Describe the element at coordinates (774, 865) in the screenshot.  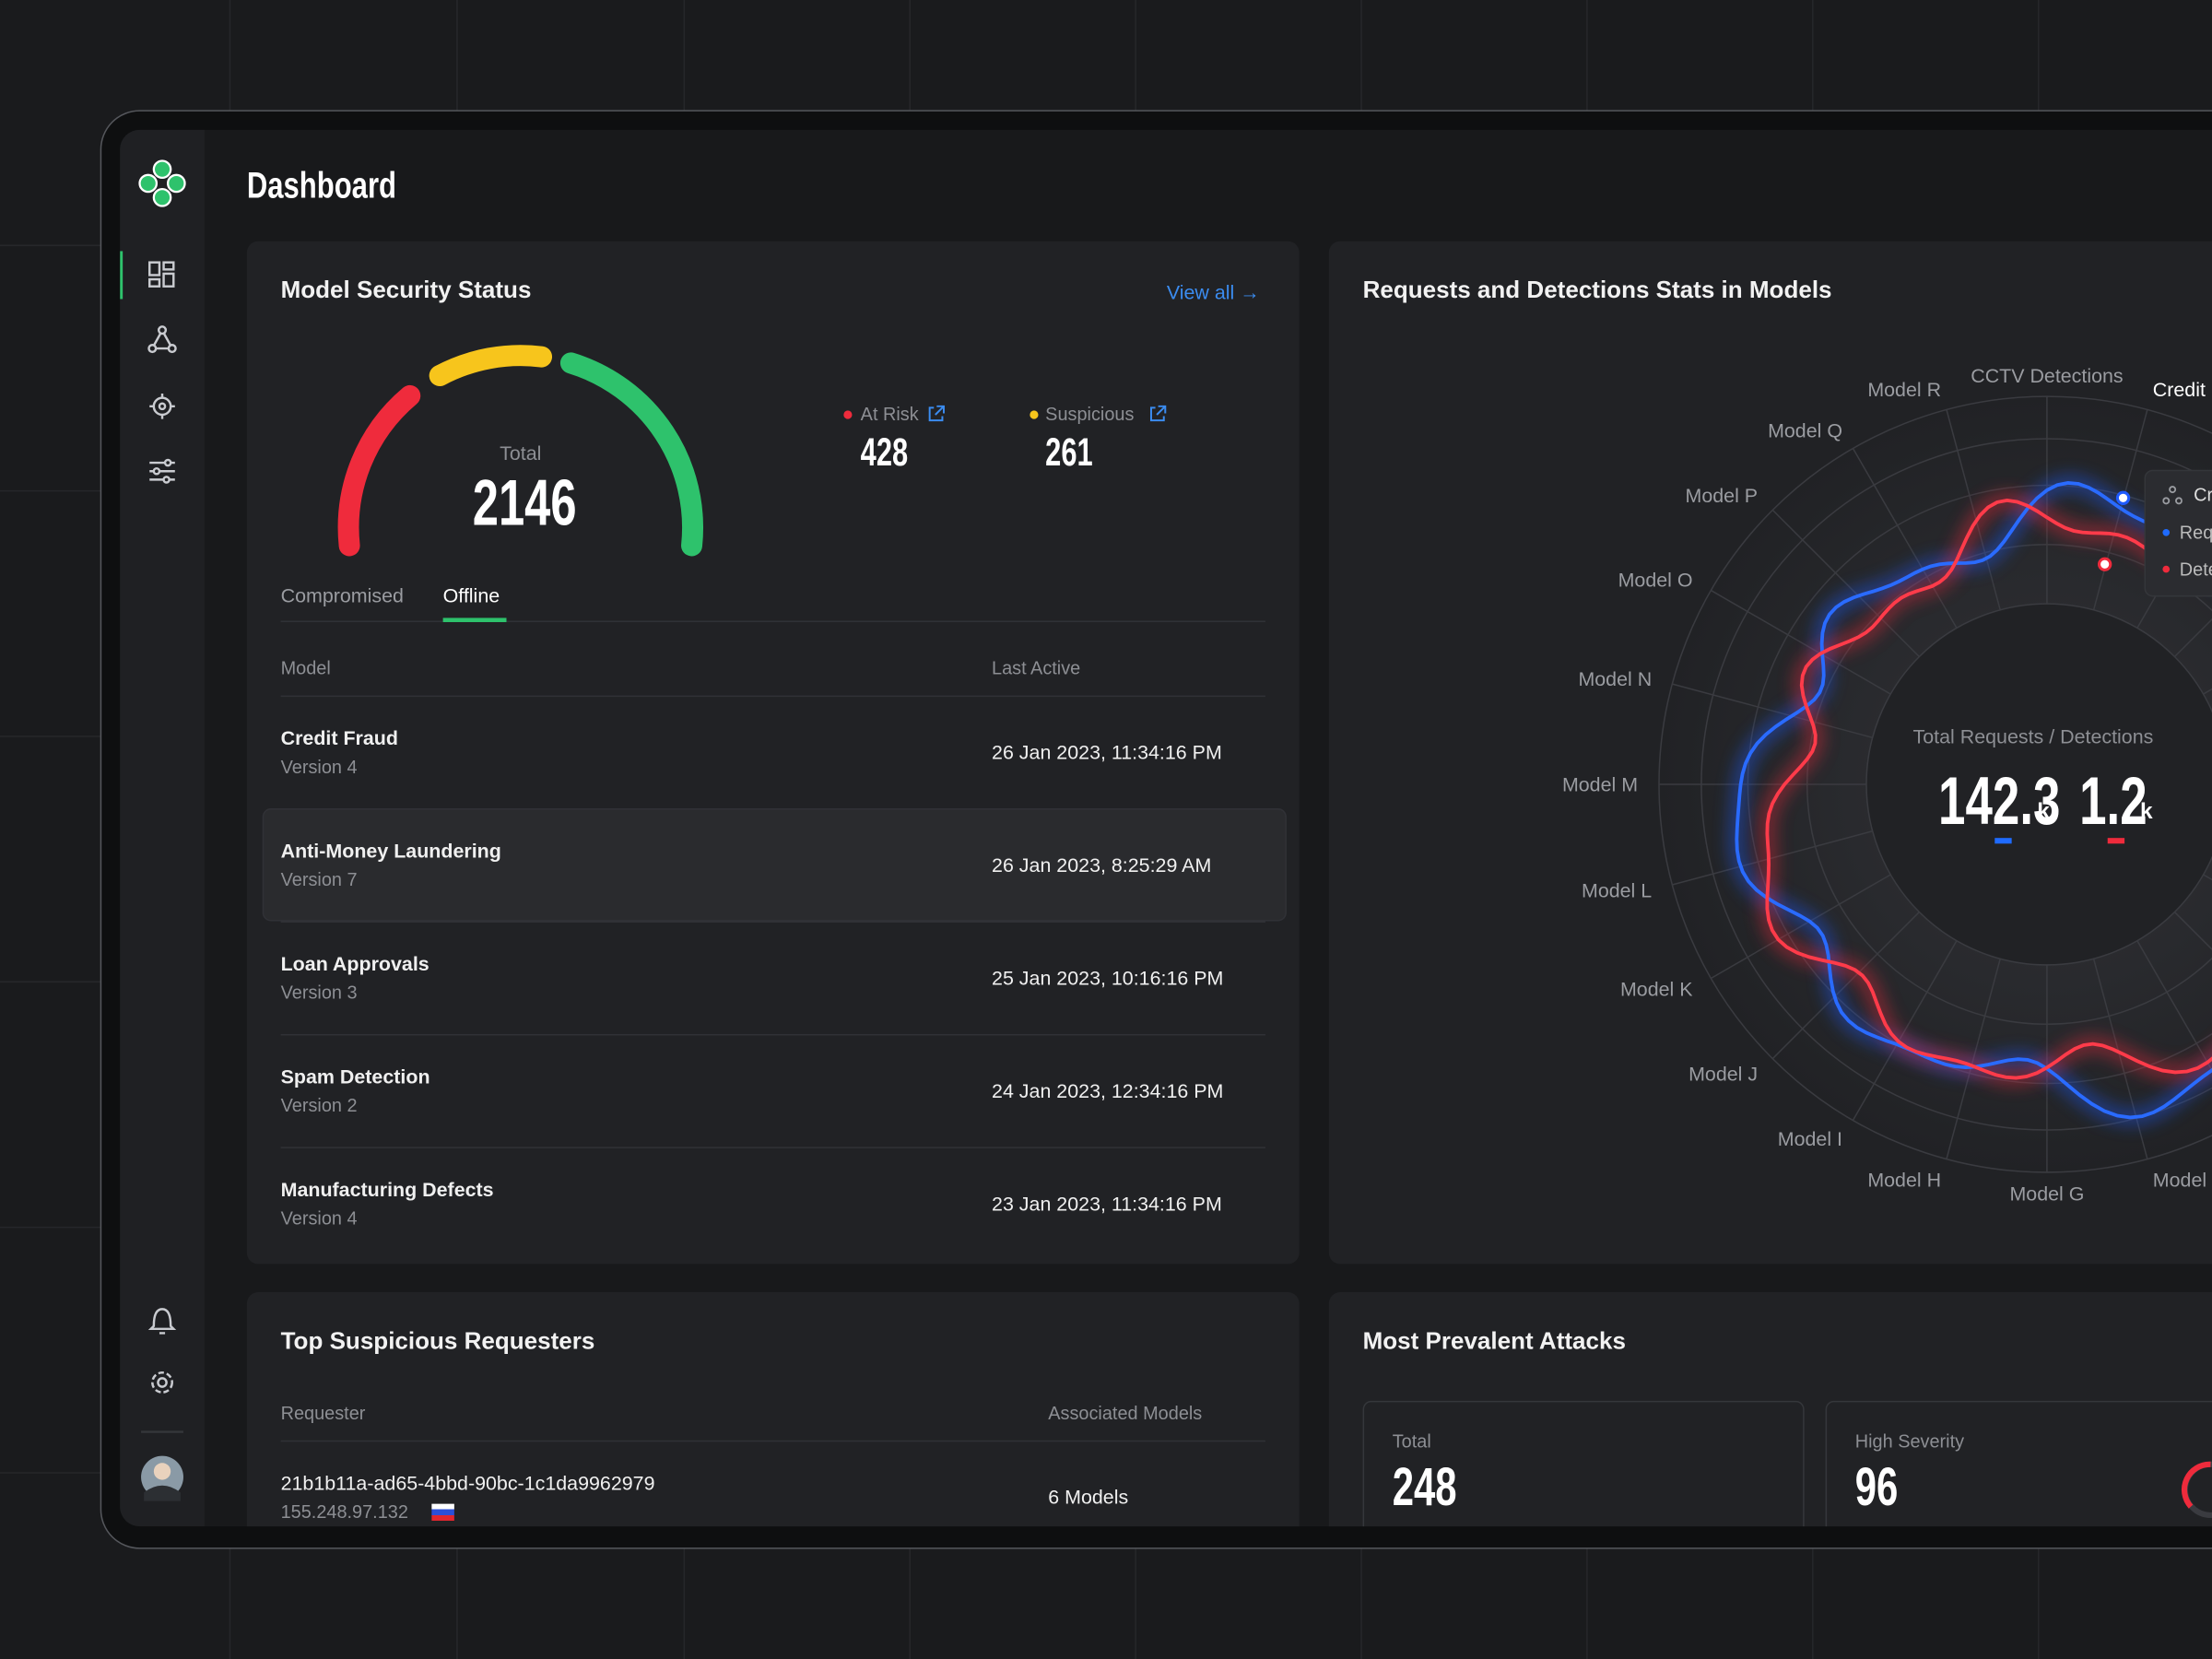
I see `row-highlight` at that location.